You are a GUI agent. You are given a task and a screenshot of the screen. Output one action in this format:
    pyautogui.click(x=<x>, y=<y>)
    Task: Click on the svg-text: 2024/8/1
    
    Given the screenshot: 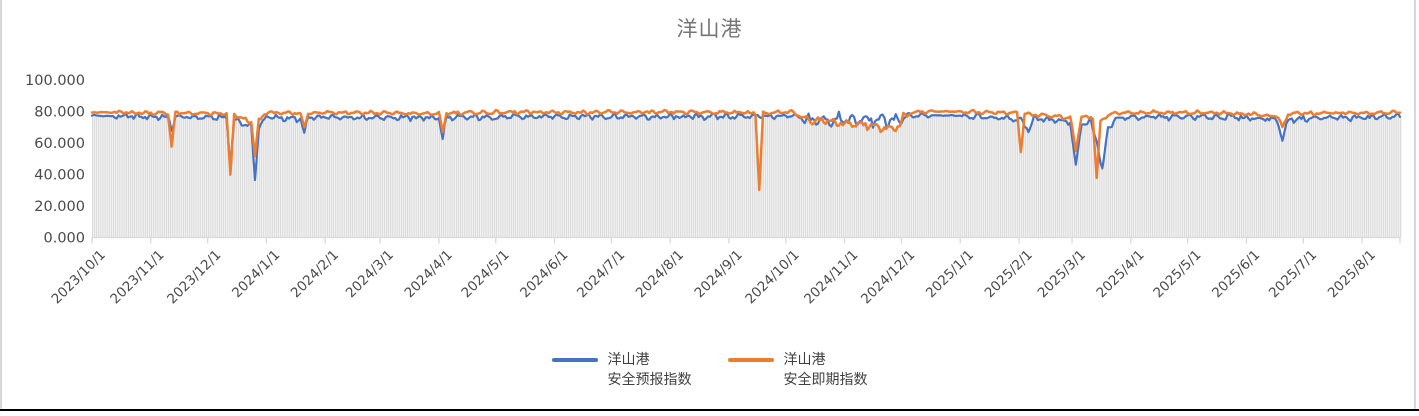 What is the action you would take?
    pyautogui.click(x=660, y=274)
    